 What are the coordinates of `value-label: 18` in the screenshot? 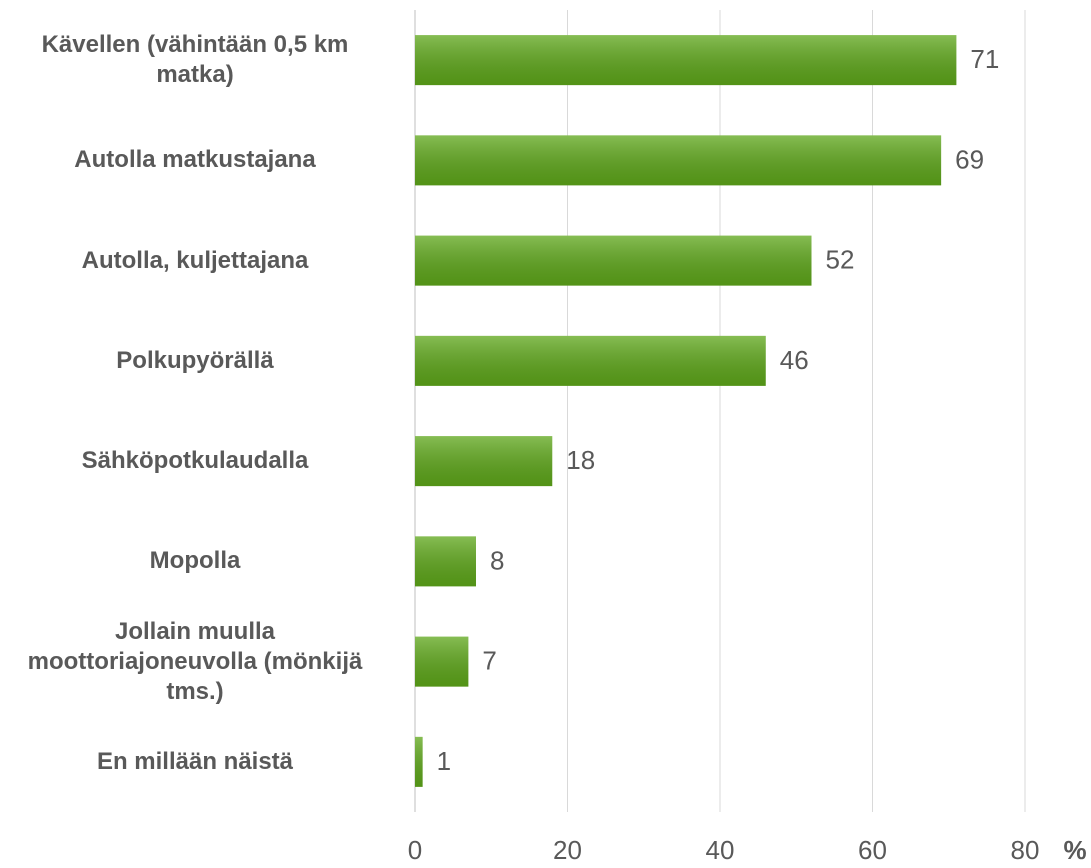 It's located at (580, 460).